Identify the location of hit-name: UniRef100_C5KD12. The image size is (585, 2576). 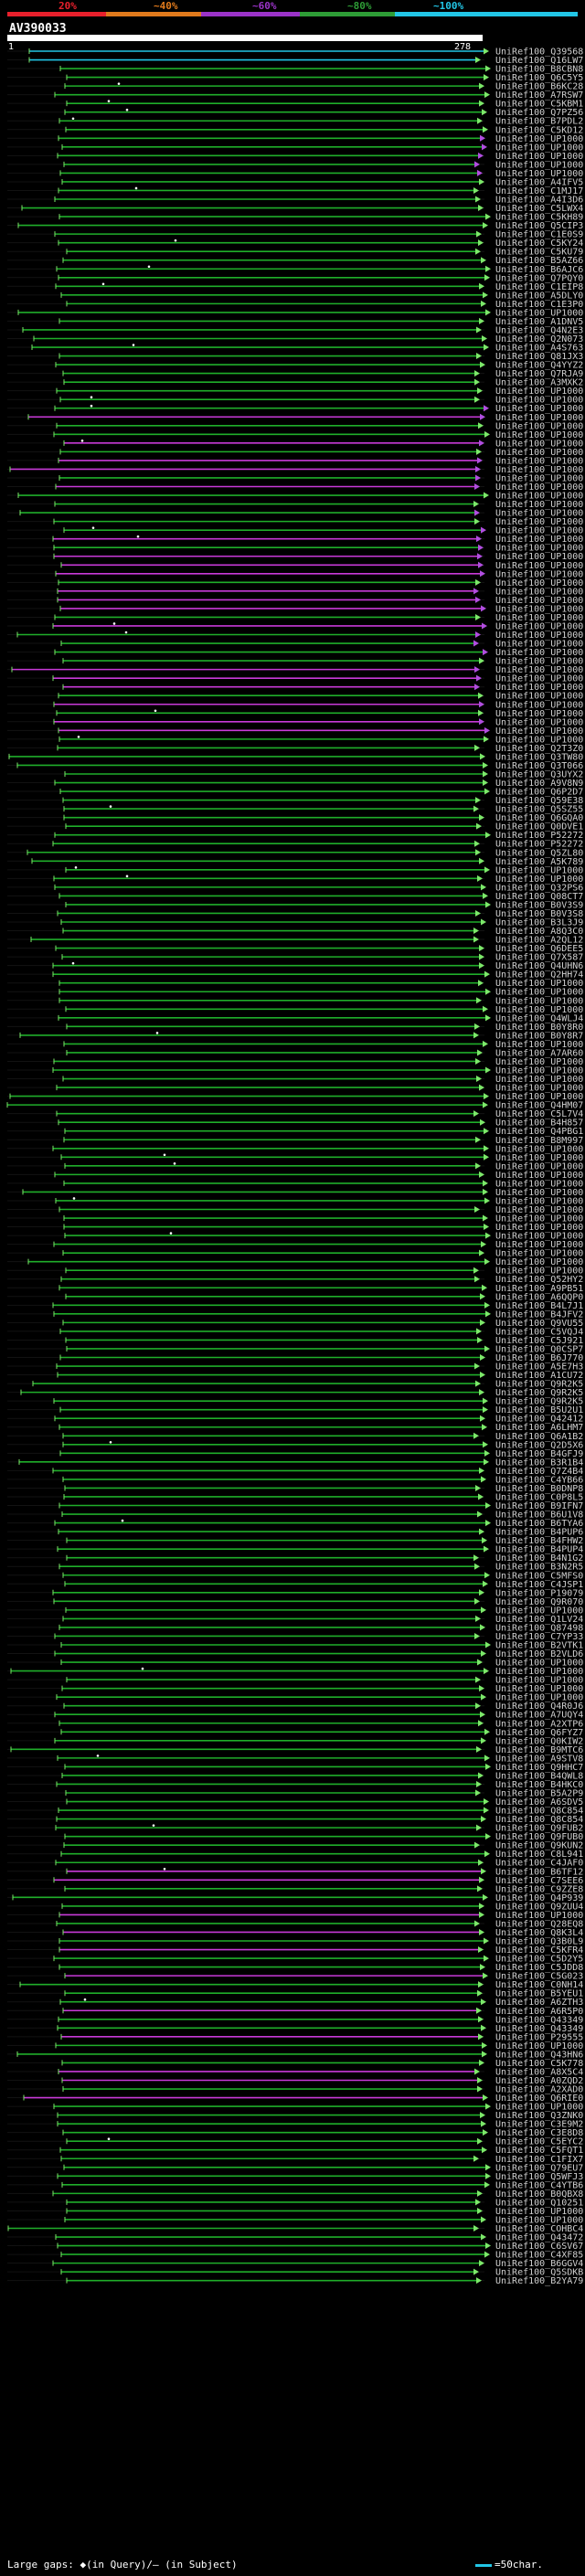
(539, 130).